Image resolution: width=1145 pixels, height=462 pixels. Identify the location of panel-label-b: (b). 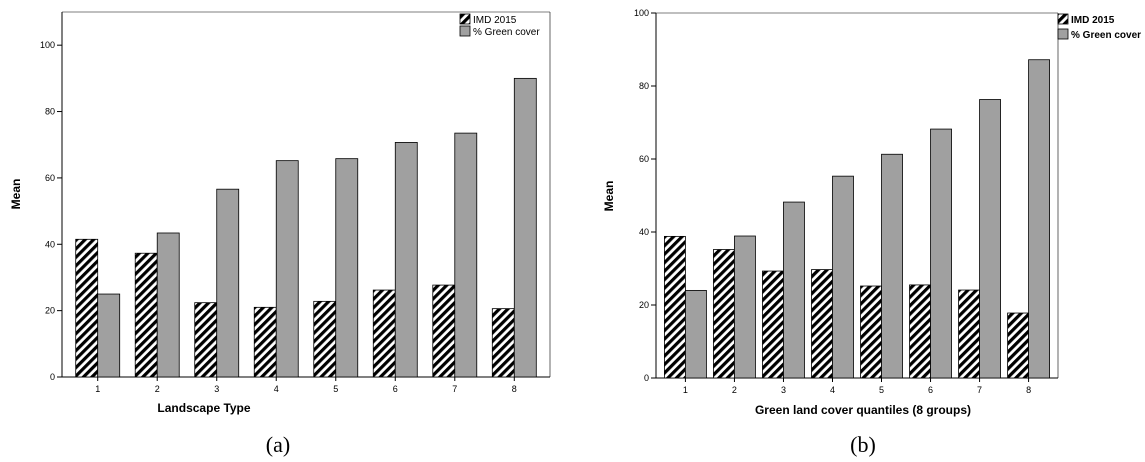
(863, 444).